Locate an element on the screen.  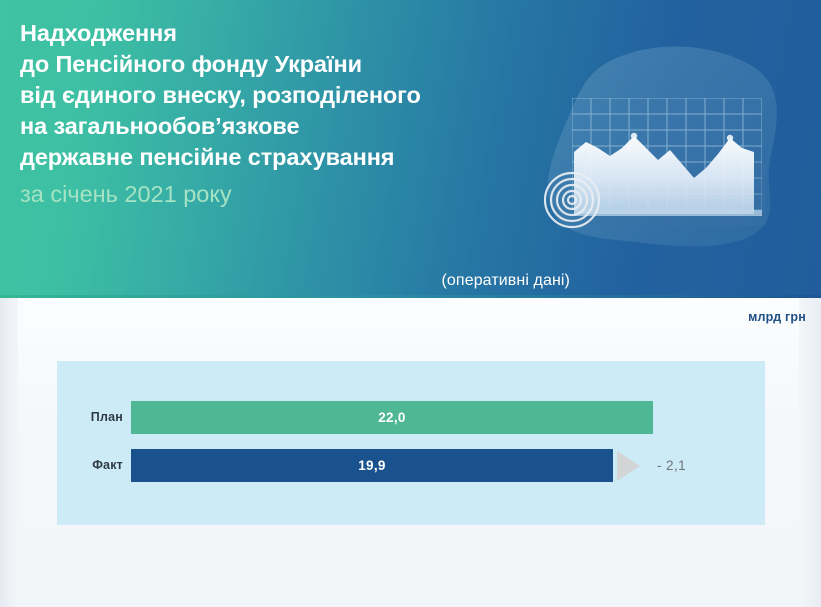
bar-row: Факт 19,9 is located at coordinates (411, 465).